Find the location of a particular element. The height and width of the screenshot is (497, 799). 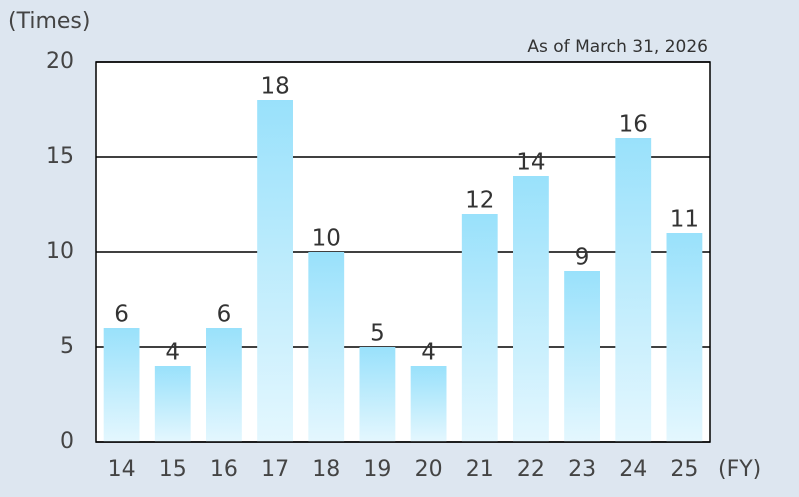

x-tick-label: 15 is located at coordinates (173, 469).